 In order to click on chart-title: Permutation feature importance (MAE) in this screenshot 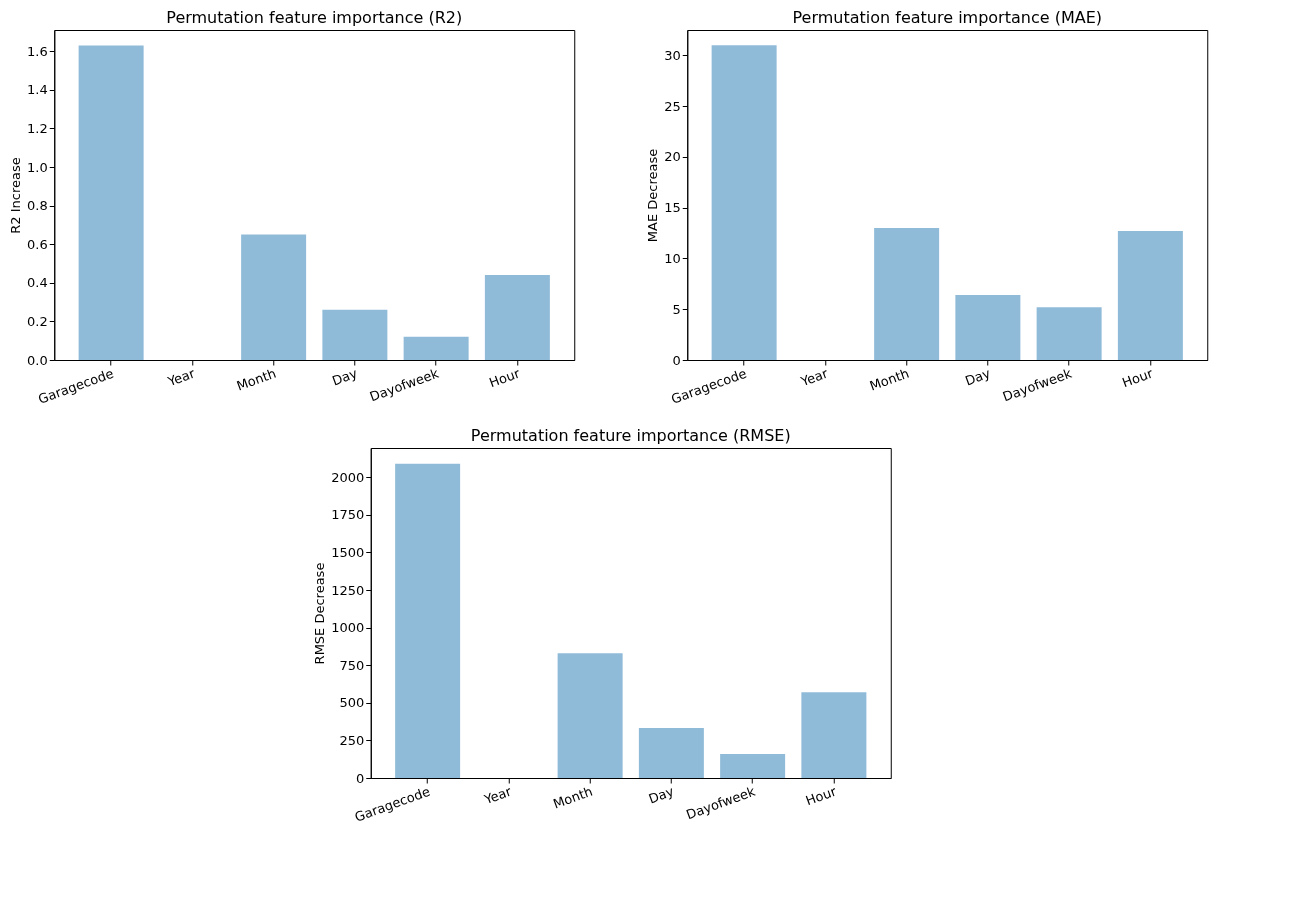, I will do `click(947, 17)`.